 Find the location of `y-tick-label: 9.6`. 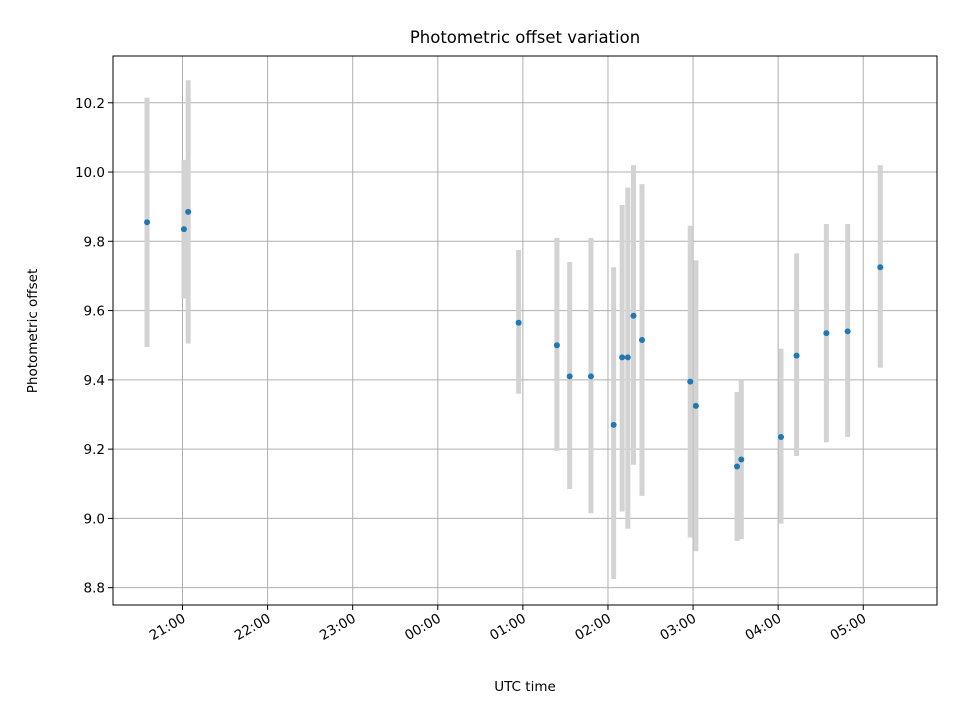

y-tick-label: 9.6 is located at coordinates (94, 312).